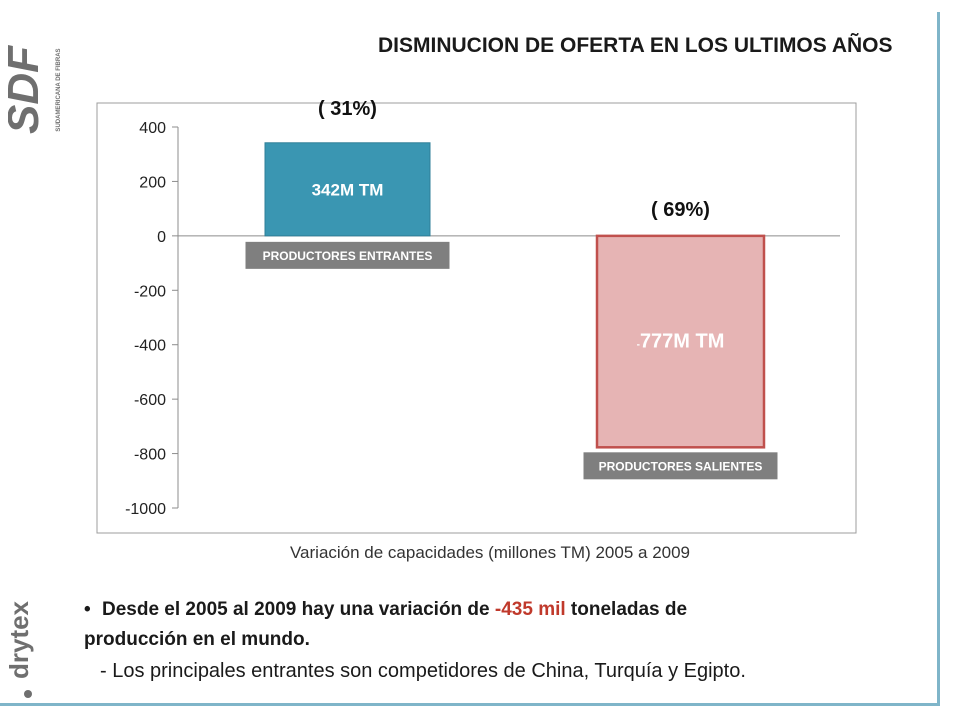  Describe the element at coordinates (152, 128) in the screenshot. I see `y-tick-label: 400` at that location.